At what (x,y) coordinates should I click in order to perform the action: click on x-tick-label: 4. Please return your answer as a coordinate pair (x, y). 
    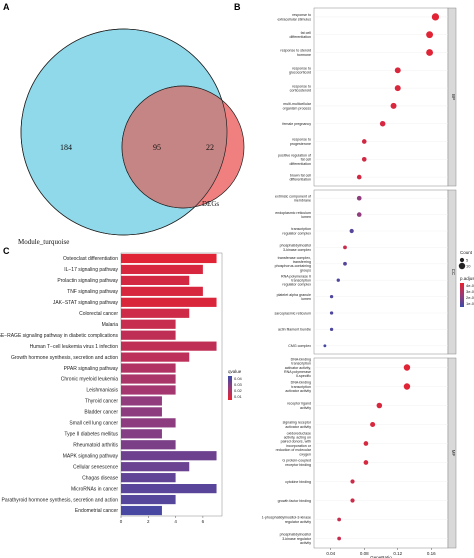
    Looking at the image, I should click on (175, 521).